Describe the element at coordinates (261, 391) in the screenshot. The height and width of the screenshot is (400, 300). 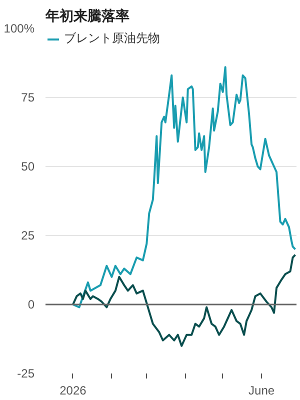
I see `x-tick-label: June` at that location.